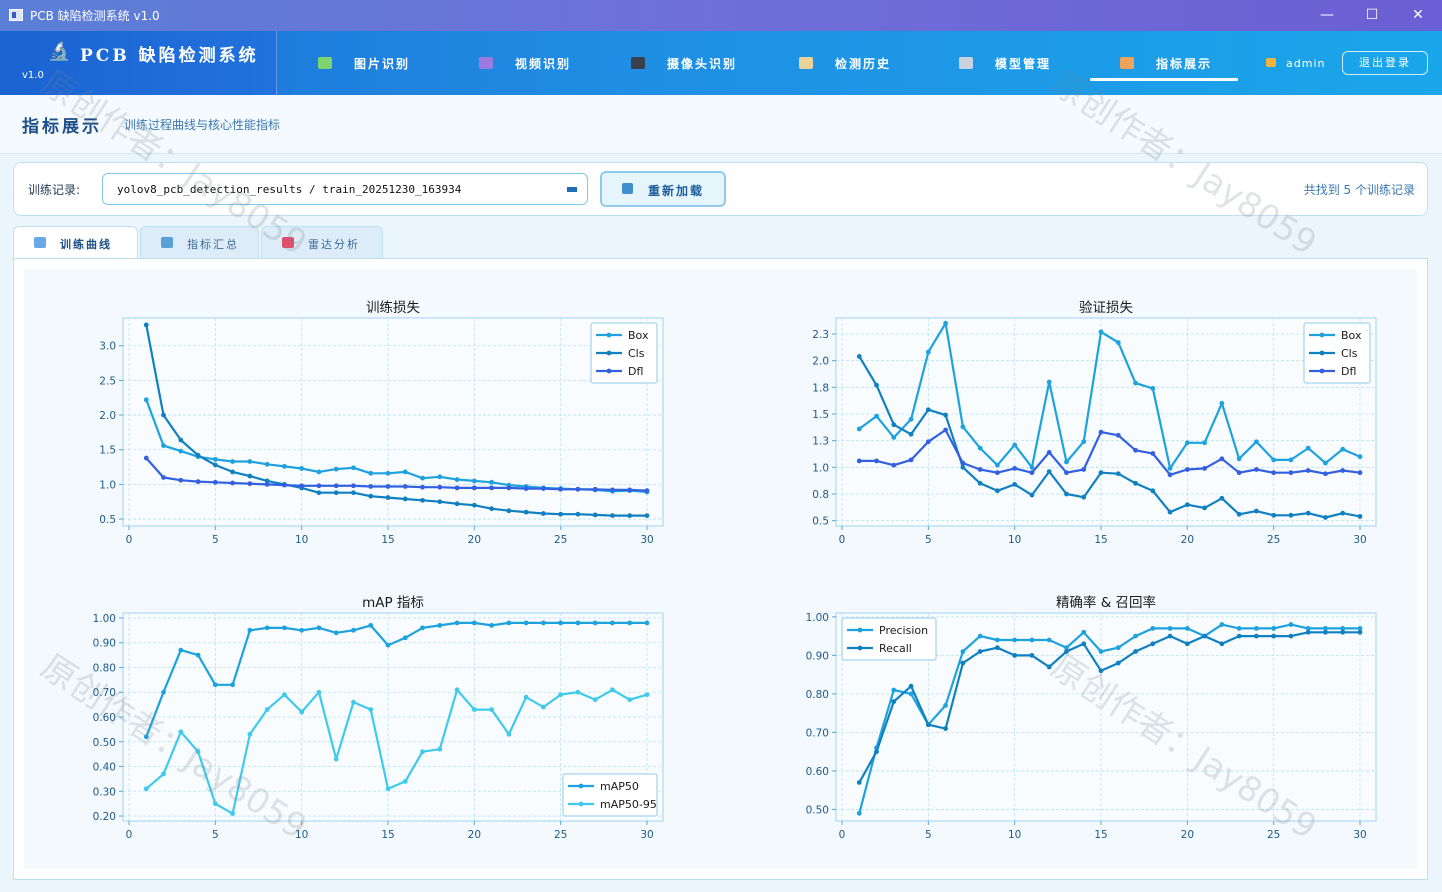 This screenshot has height=892, width=1442. Describe the element at coordinates (845, 63) in the screenshot. I see `nav-detection-history: 检测历史` at that location.